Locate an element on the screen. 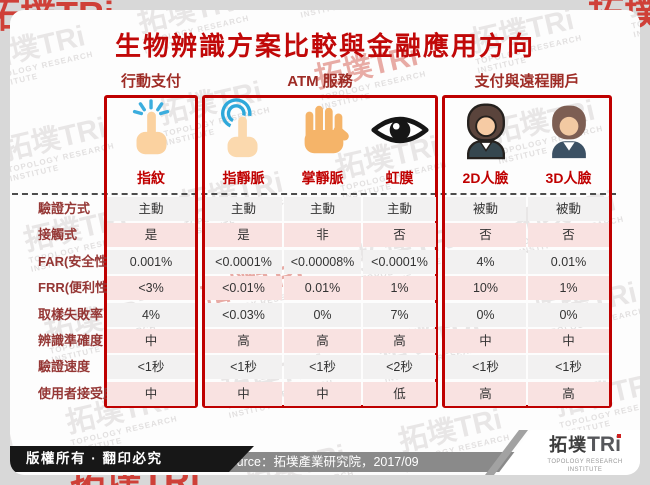 The width and height of the screenshot is (650, 485). group-header-atm-service: ATM 服務 is located at coordinates (320, 81).